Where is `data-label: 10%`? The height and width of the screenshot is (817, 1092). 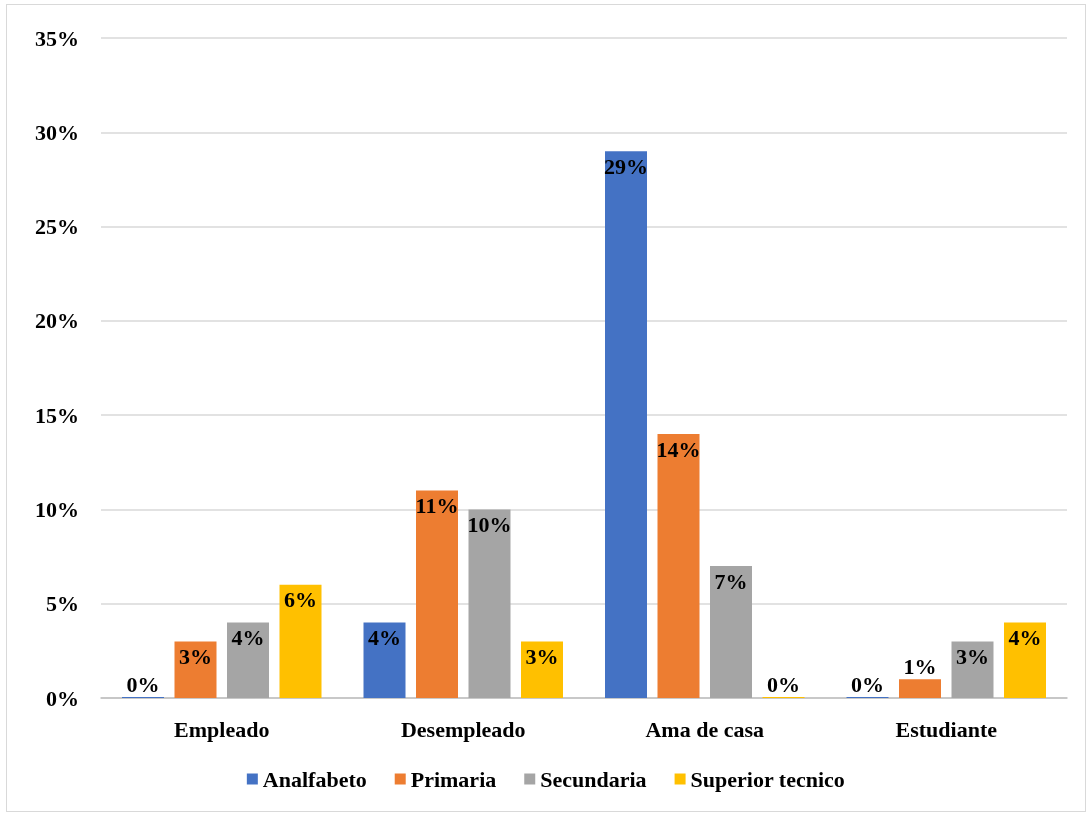
data-label: 10% is located at coordinates (489, 524).